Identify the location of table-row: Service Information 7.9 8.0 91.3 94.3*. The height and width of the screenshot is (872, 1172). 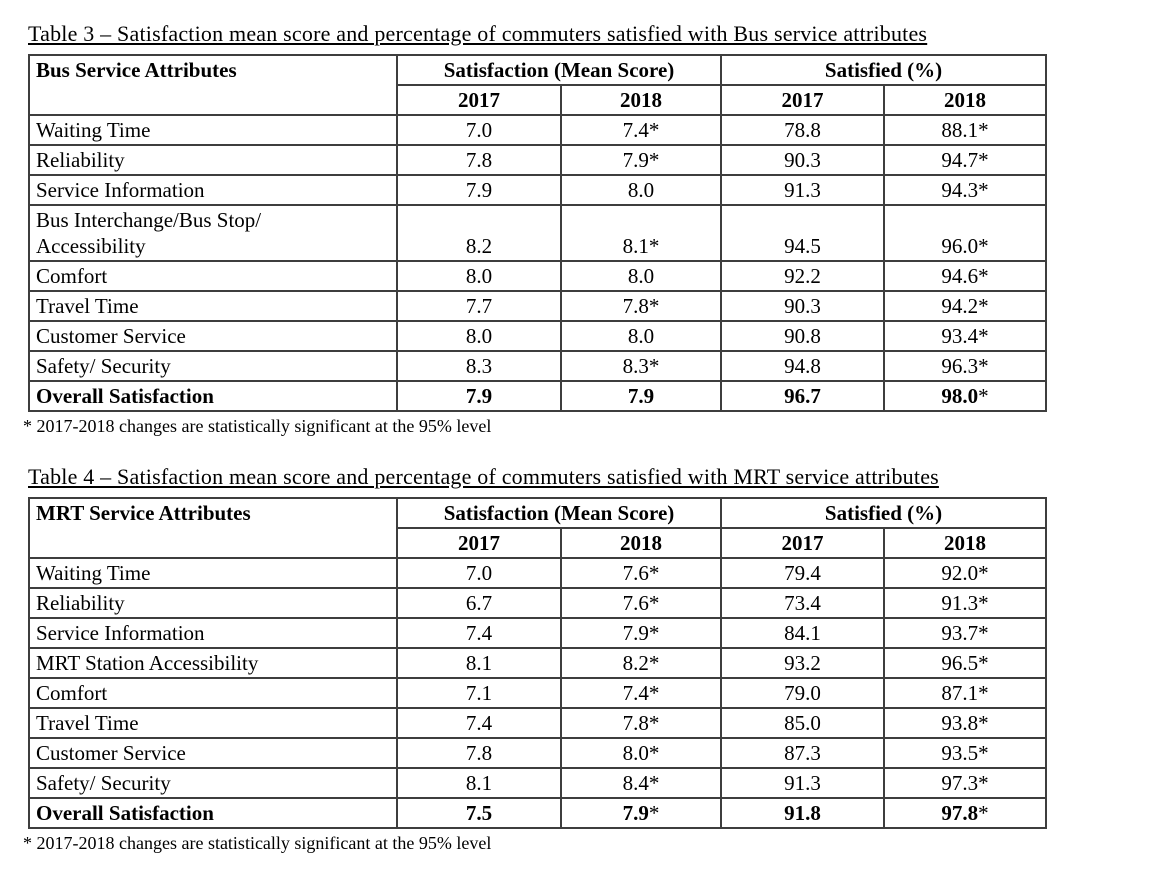
(538, 190).